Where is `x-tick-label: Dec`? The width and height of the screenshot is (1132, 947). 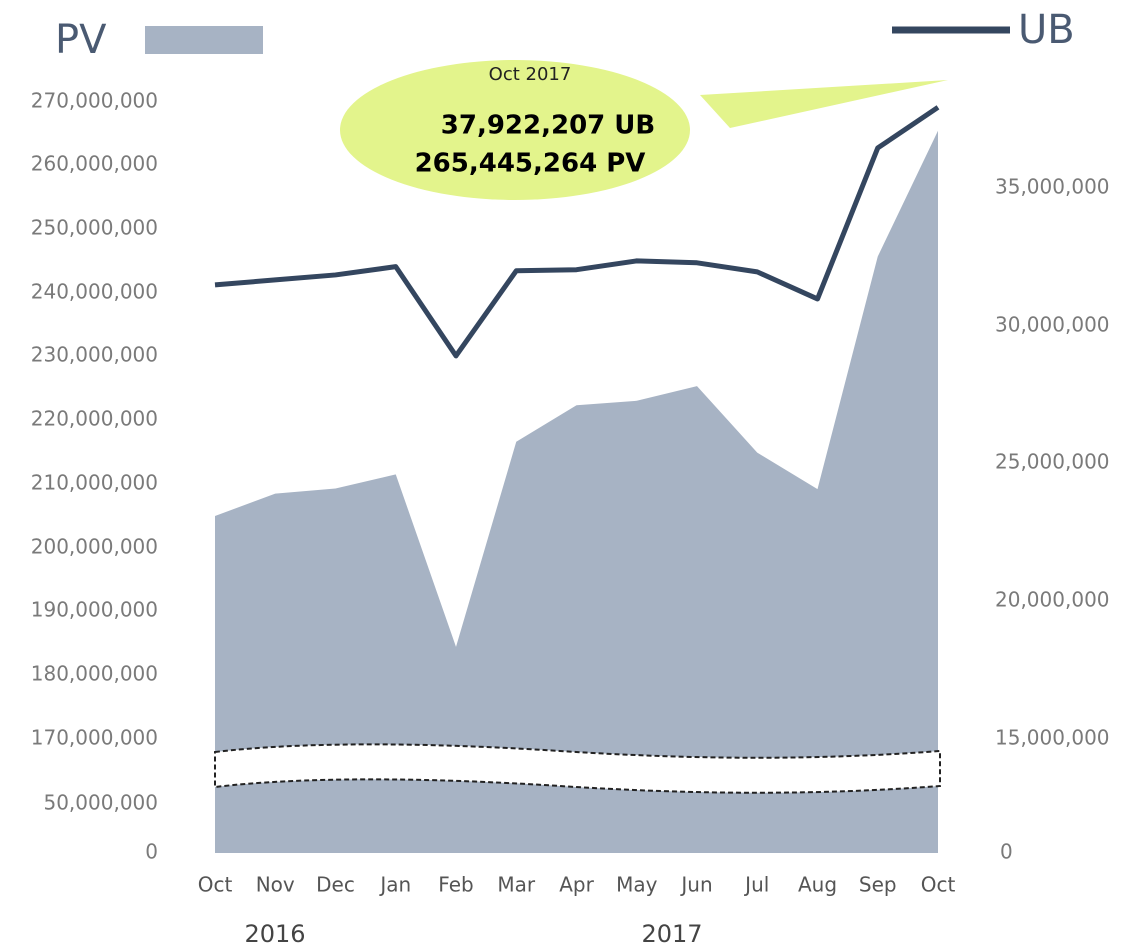
x-tick-label: Dec is located at coordinates (335, 885).